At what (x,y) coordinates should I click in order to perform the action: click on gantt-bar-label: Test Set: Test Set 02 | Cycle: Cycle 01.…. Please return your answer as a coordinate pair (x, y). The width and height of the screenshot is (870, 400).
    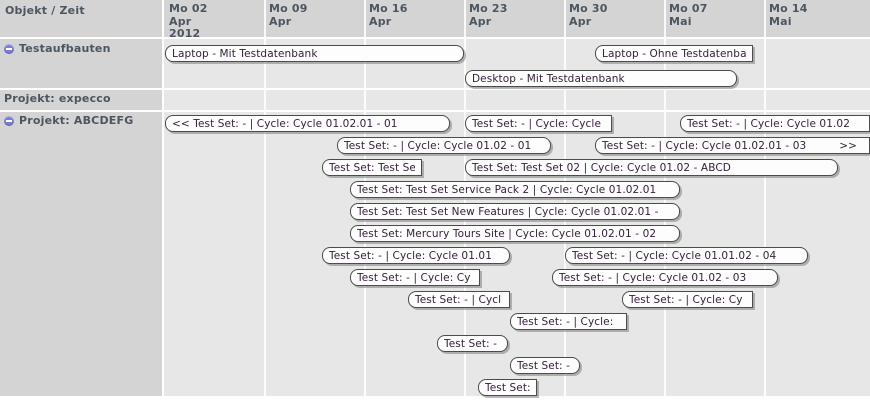
    Looking at the image, I should click on (601, 167).